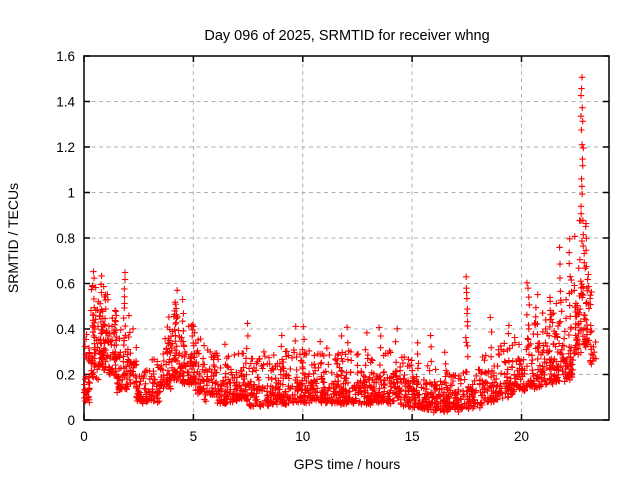  What do you see at coordinates (65, 102) in the screenshot?
I see `y-tick-label: 1.4` at bounding box center [65, 102].